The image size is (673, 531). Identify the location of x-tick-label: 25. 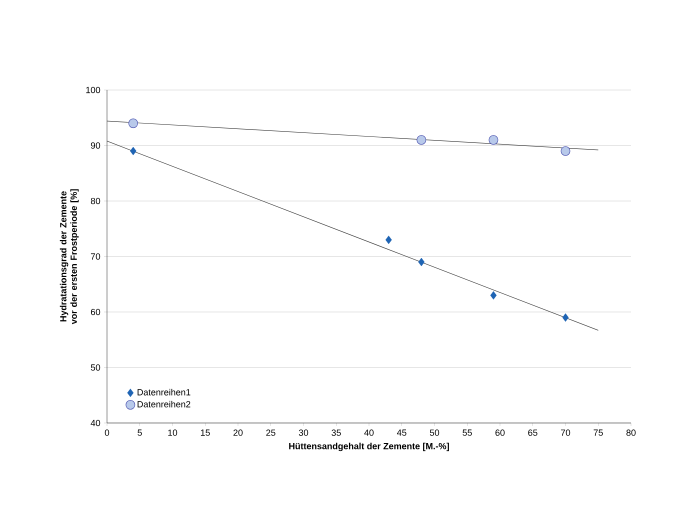
(271, 433).